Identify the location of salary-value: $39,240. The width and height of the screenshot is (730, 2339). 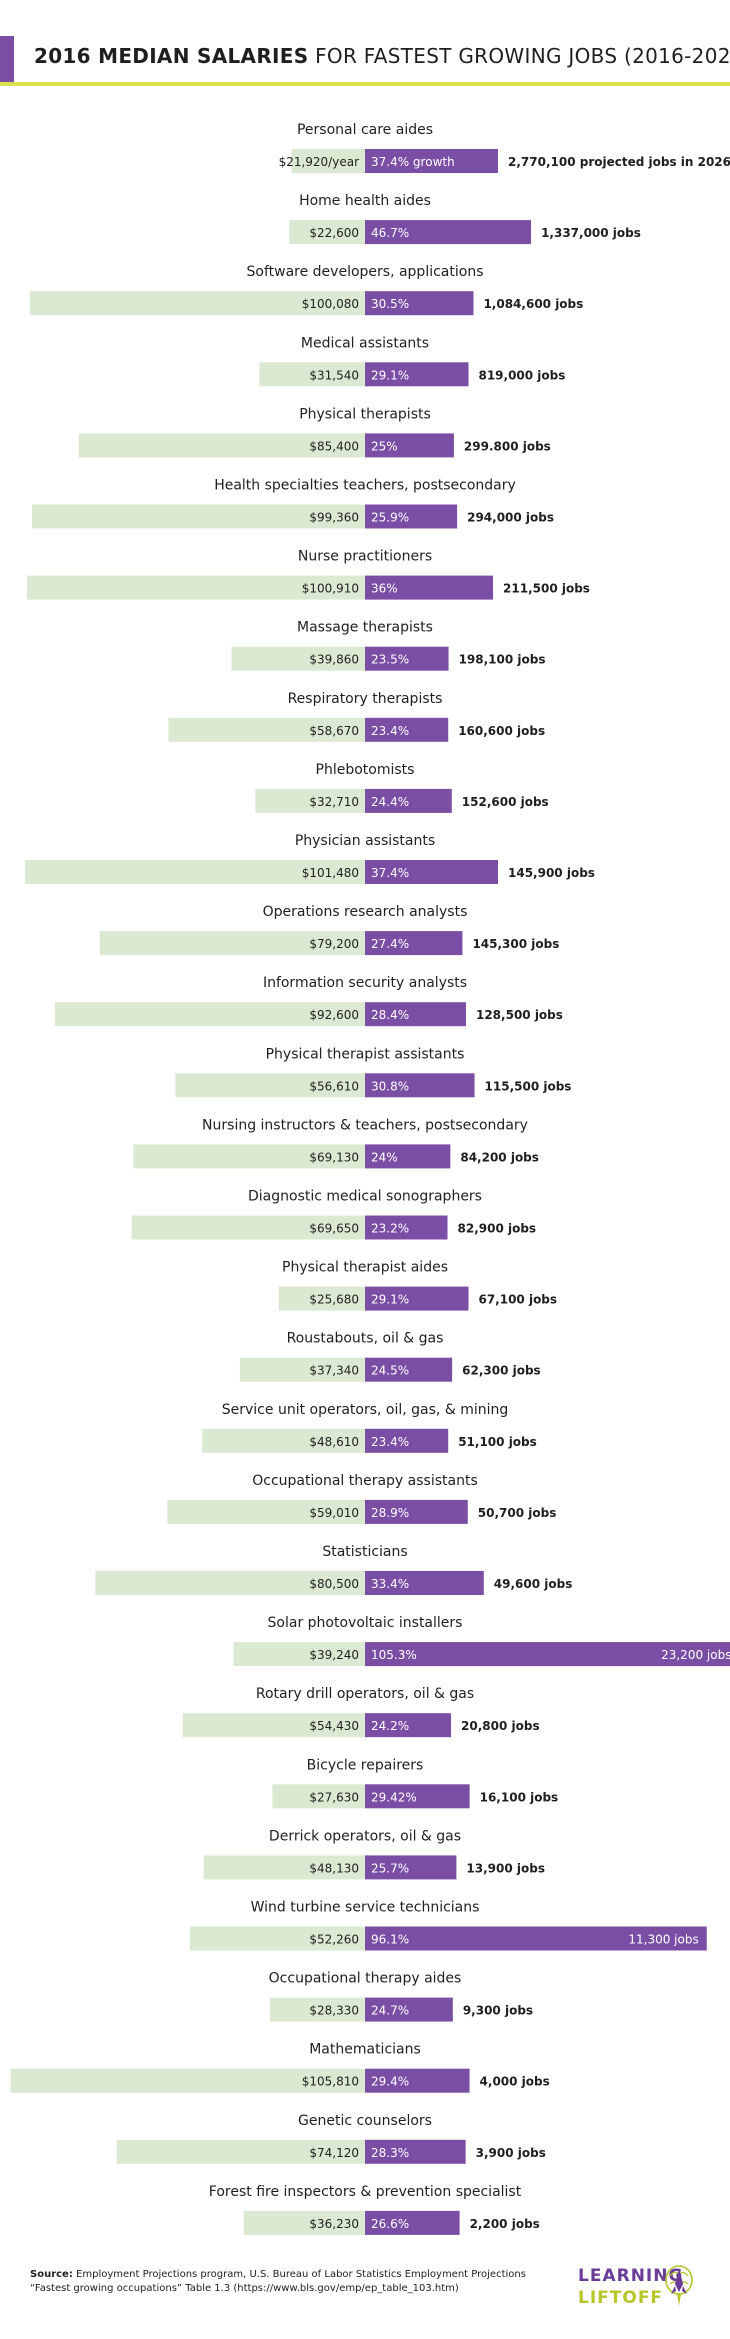
(334, 1655).